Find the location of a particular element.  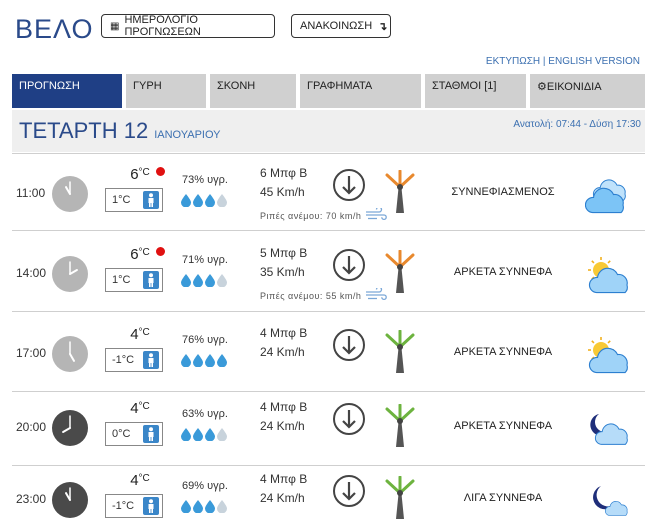

cloudy-icon is located at coordinates (607, 196).